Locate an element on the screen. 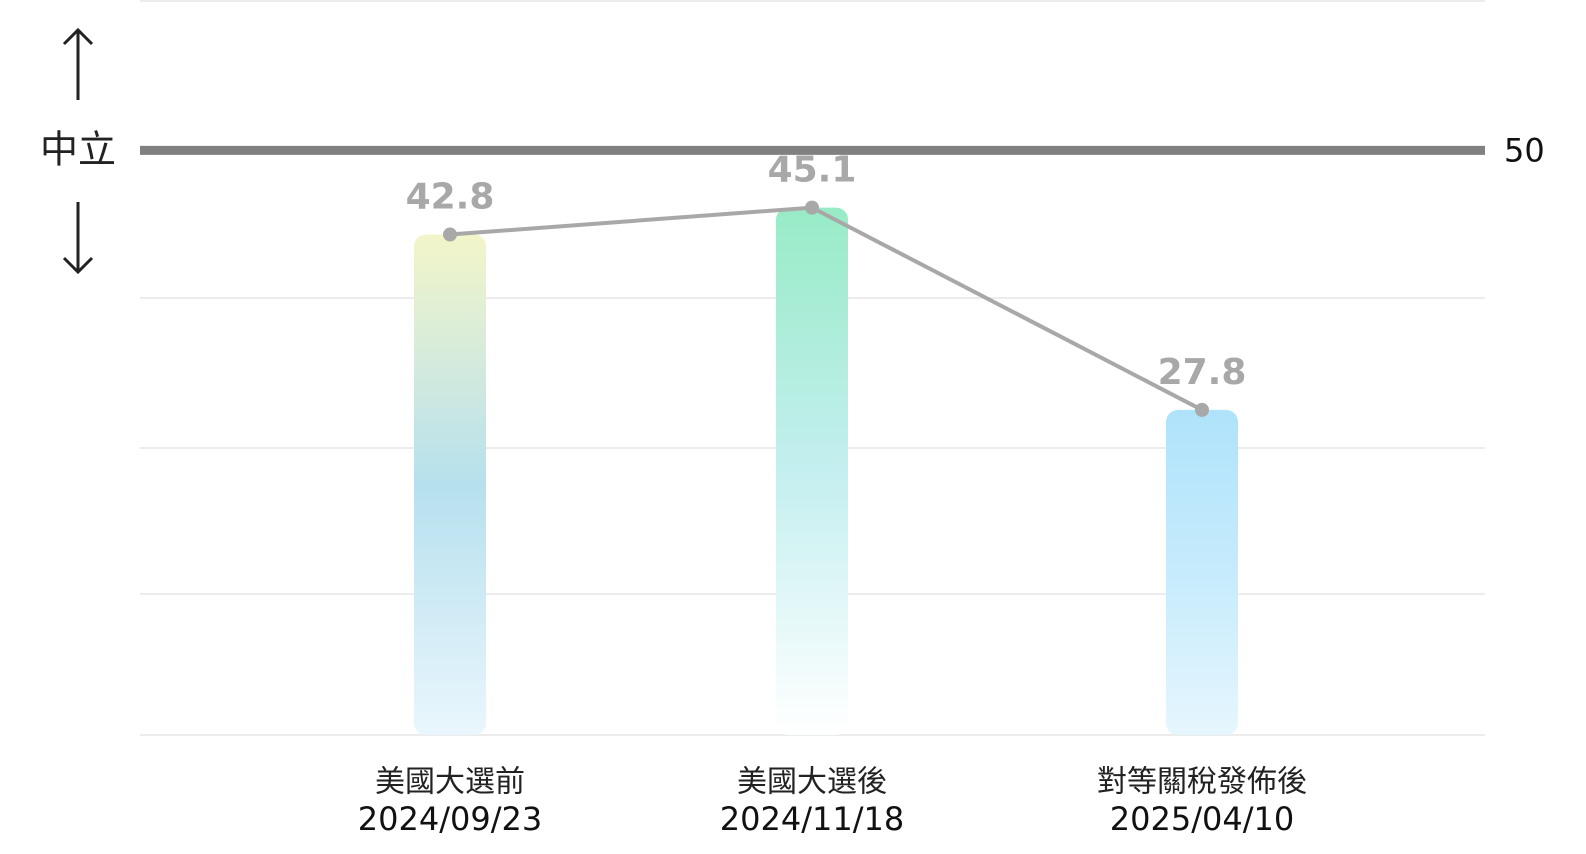 The image size is (1586, 854). down-arrow is located at coordinates (78, 238).